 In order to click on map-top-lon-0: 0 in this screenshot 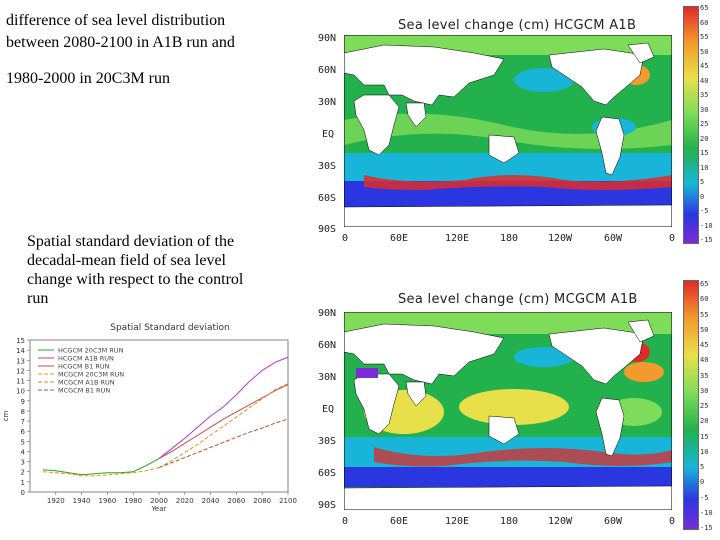, I will do `click(345, 238)`.